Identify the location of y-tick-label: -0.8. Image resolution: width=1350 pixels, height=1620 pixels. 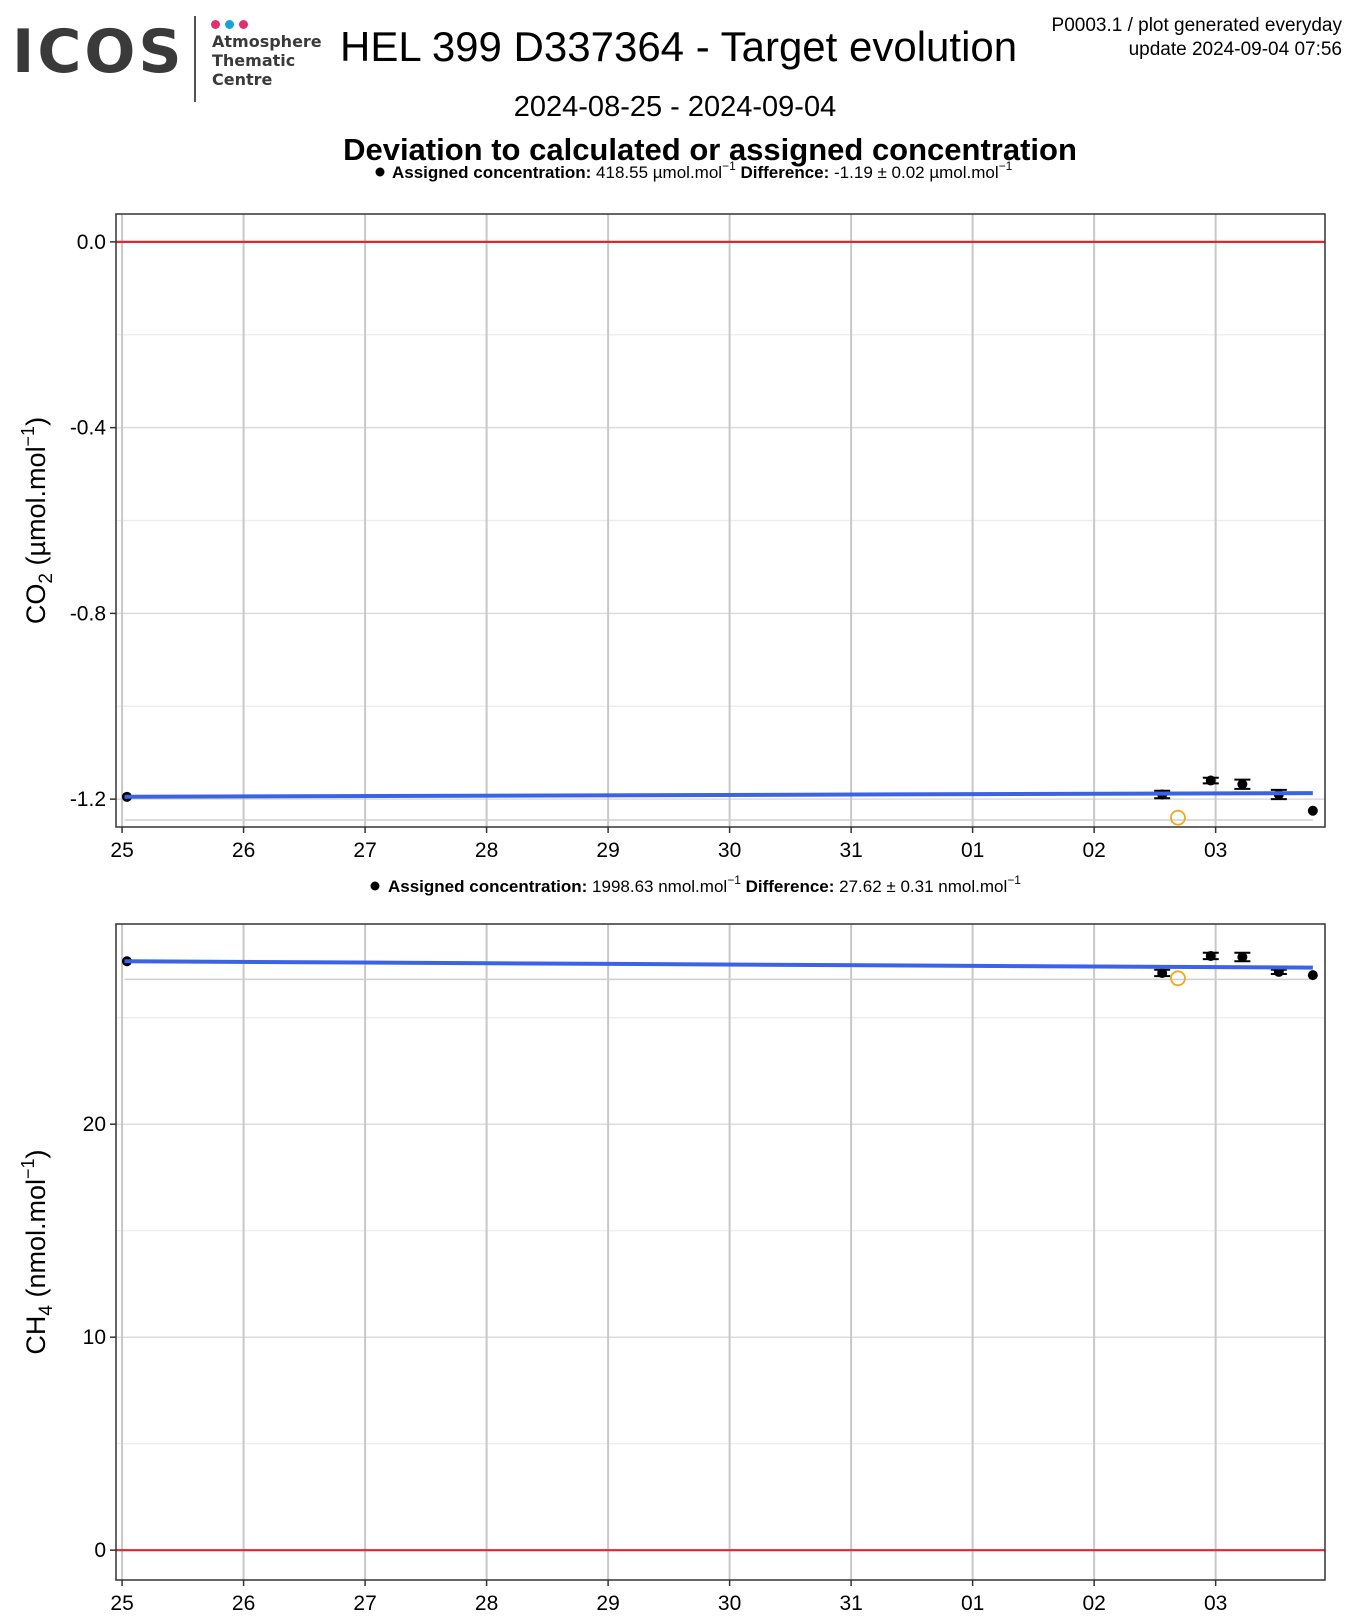
(88, 613).